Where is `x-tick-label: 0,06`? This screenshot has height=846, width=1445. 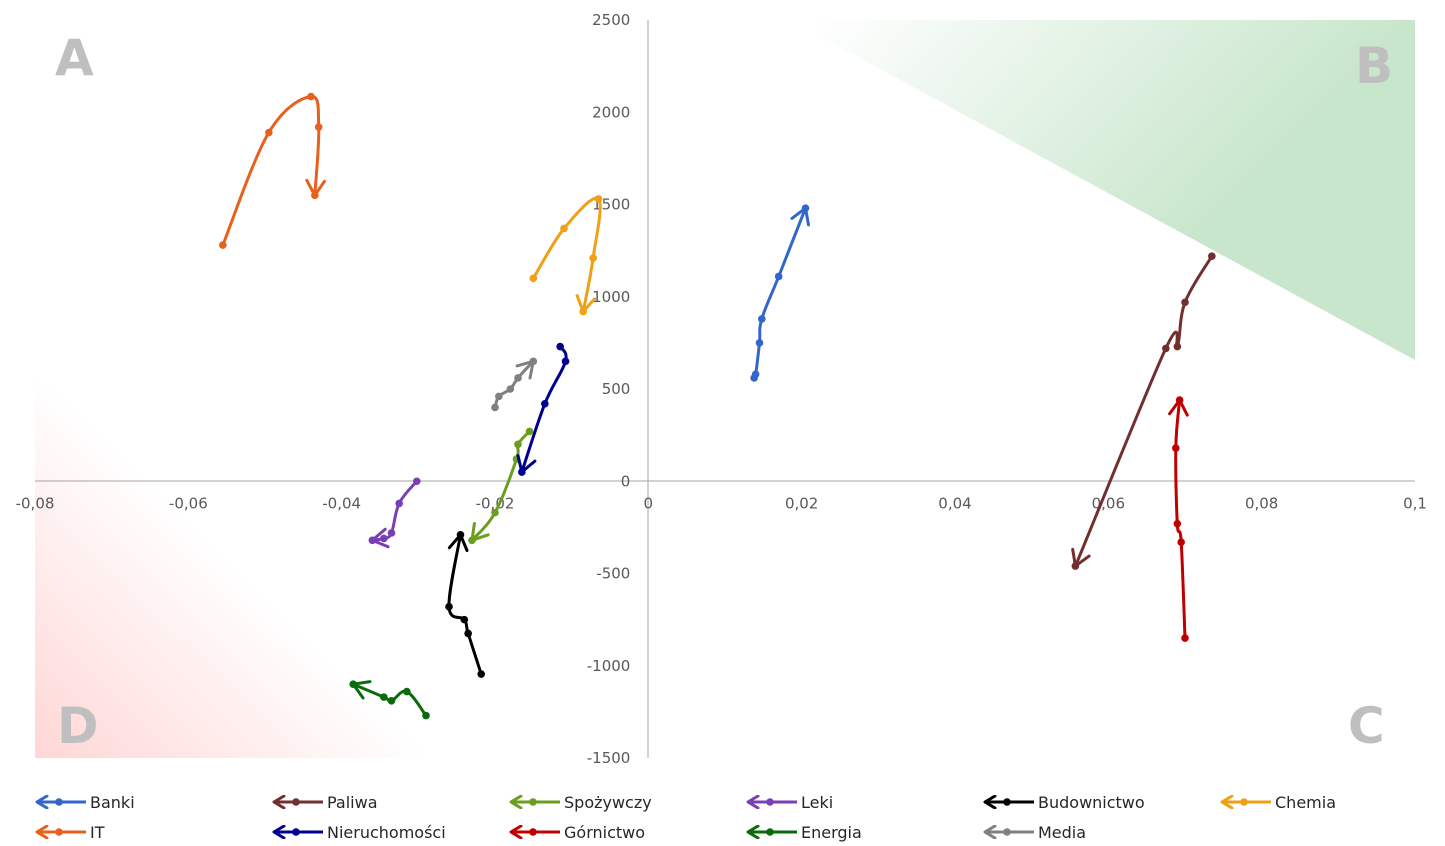
x-tick-label: 0,06 is located at coordinates (1108, 503).